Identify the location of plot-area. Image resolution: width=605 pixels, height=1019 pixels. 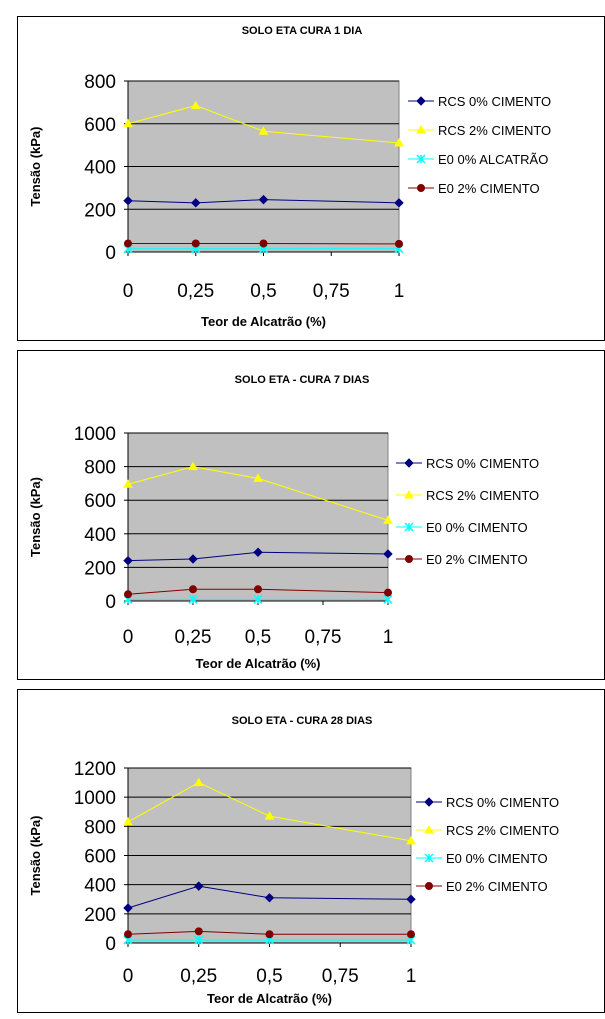
(258, 517).